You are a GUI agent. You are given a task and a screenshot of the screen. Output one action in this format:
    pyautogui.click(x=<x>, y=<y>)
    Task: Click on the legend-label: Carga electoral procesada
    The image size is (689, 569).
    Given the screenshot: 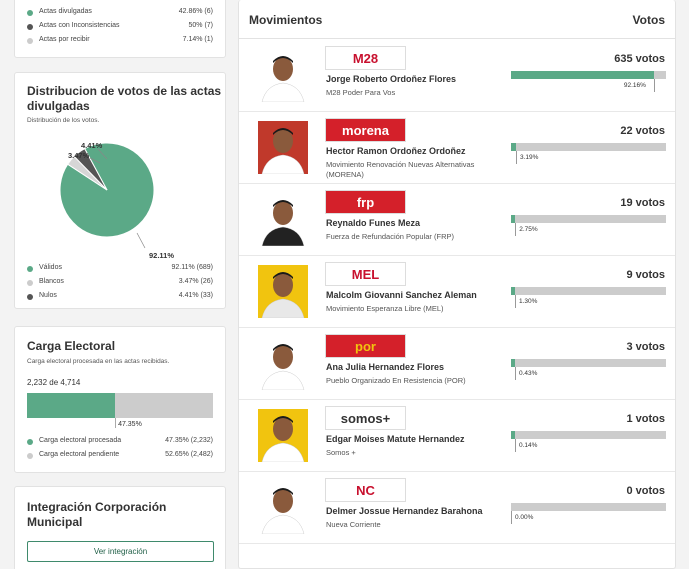 What is the action you would take?
    pyautogui.click(x=80, y=440)
    